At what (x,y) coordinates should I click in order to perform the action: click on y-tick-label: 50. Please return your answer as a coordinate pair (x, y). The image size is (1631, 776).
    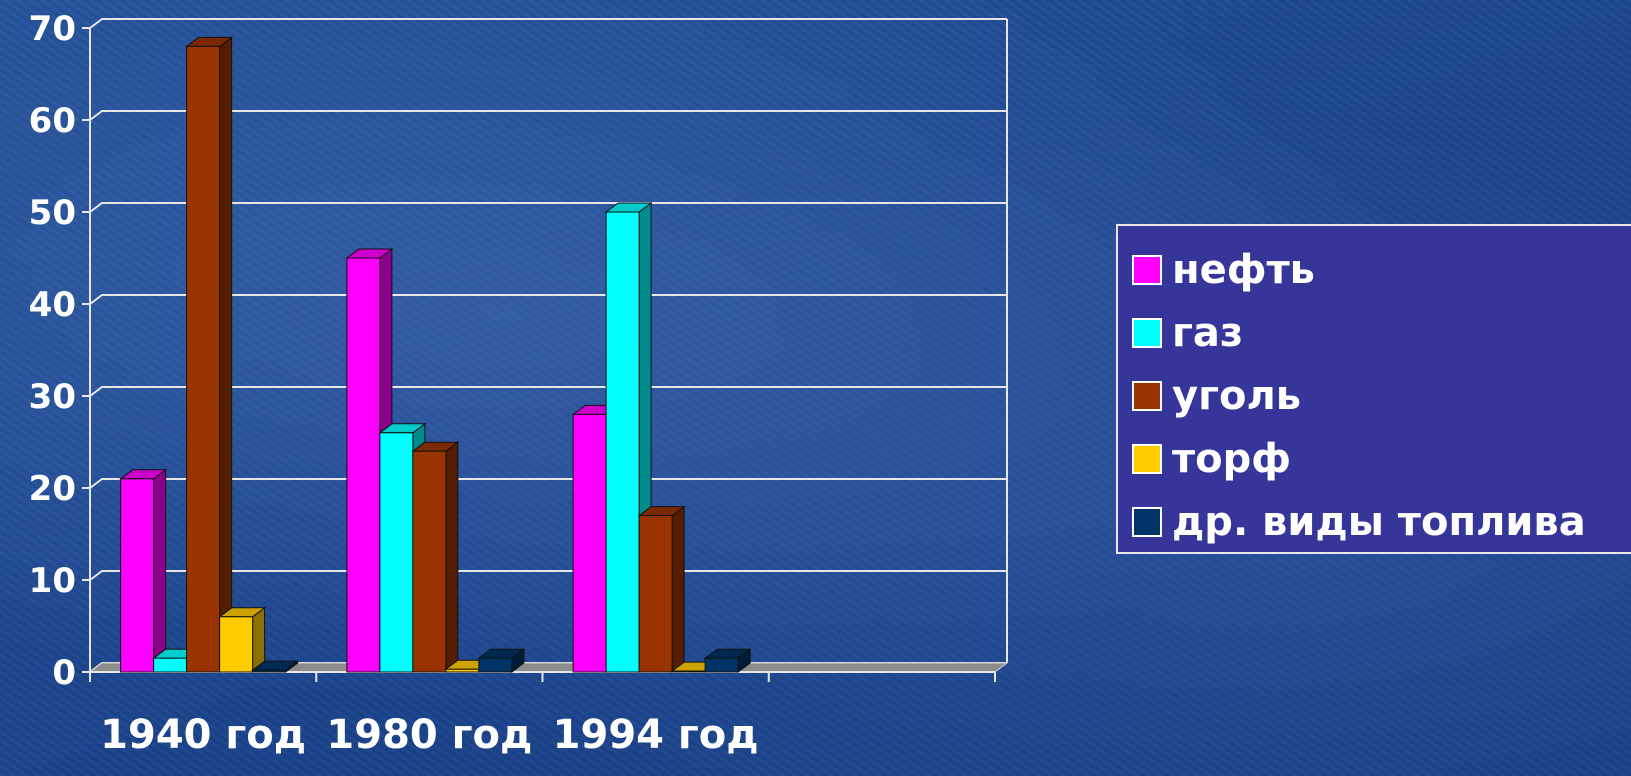
    Looking at the image, I should click on (52, 213).